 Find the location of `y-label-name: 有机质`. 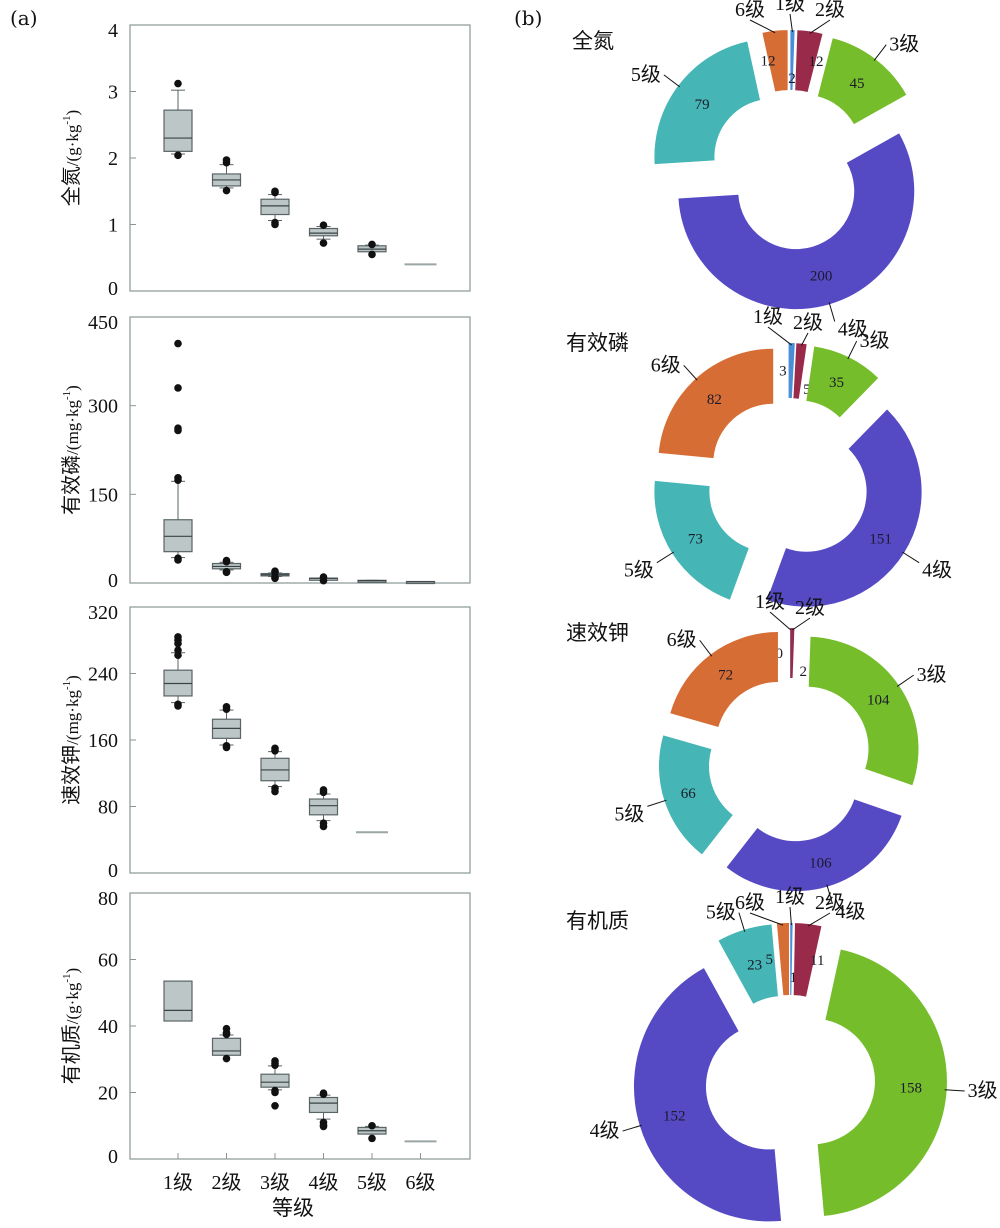

y-label-name: 有机质 is located at coordinates (71, 1054).